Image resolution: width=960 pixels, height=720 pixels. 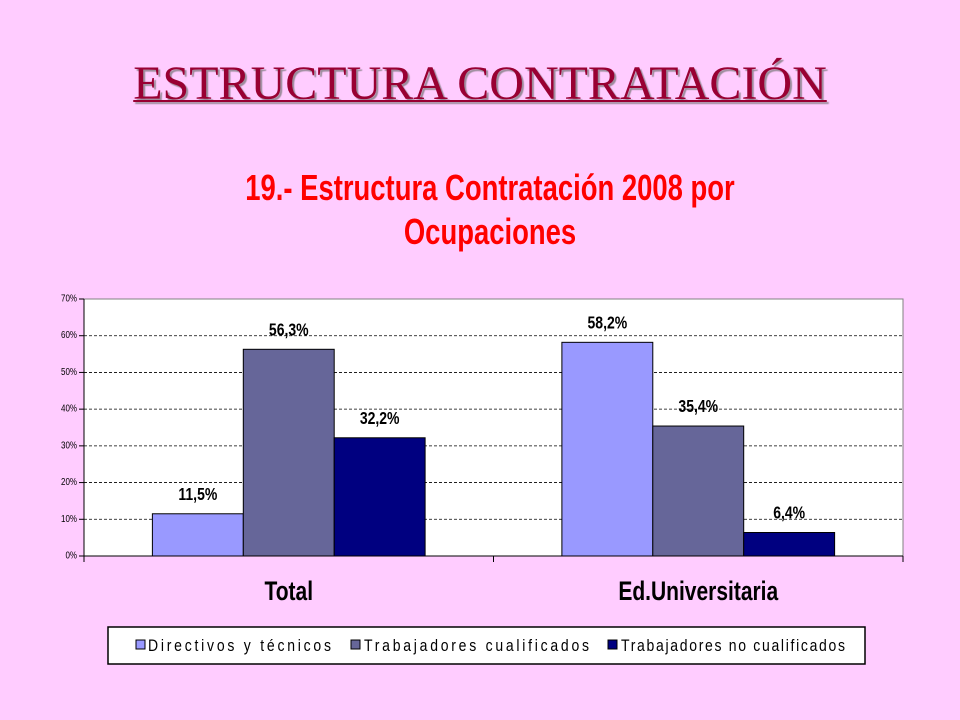 What do you see at coordinates (698, 592) in the screenshot?
I see `category-label-ed-universitaria: Ed.Universitaria` at bounding box center [698, 592].